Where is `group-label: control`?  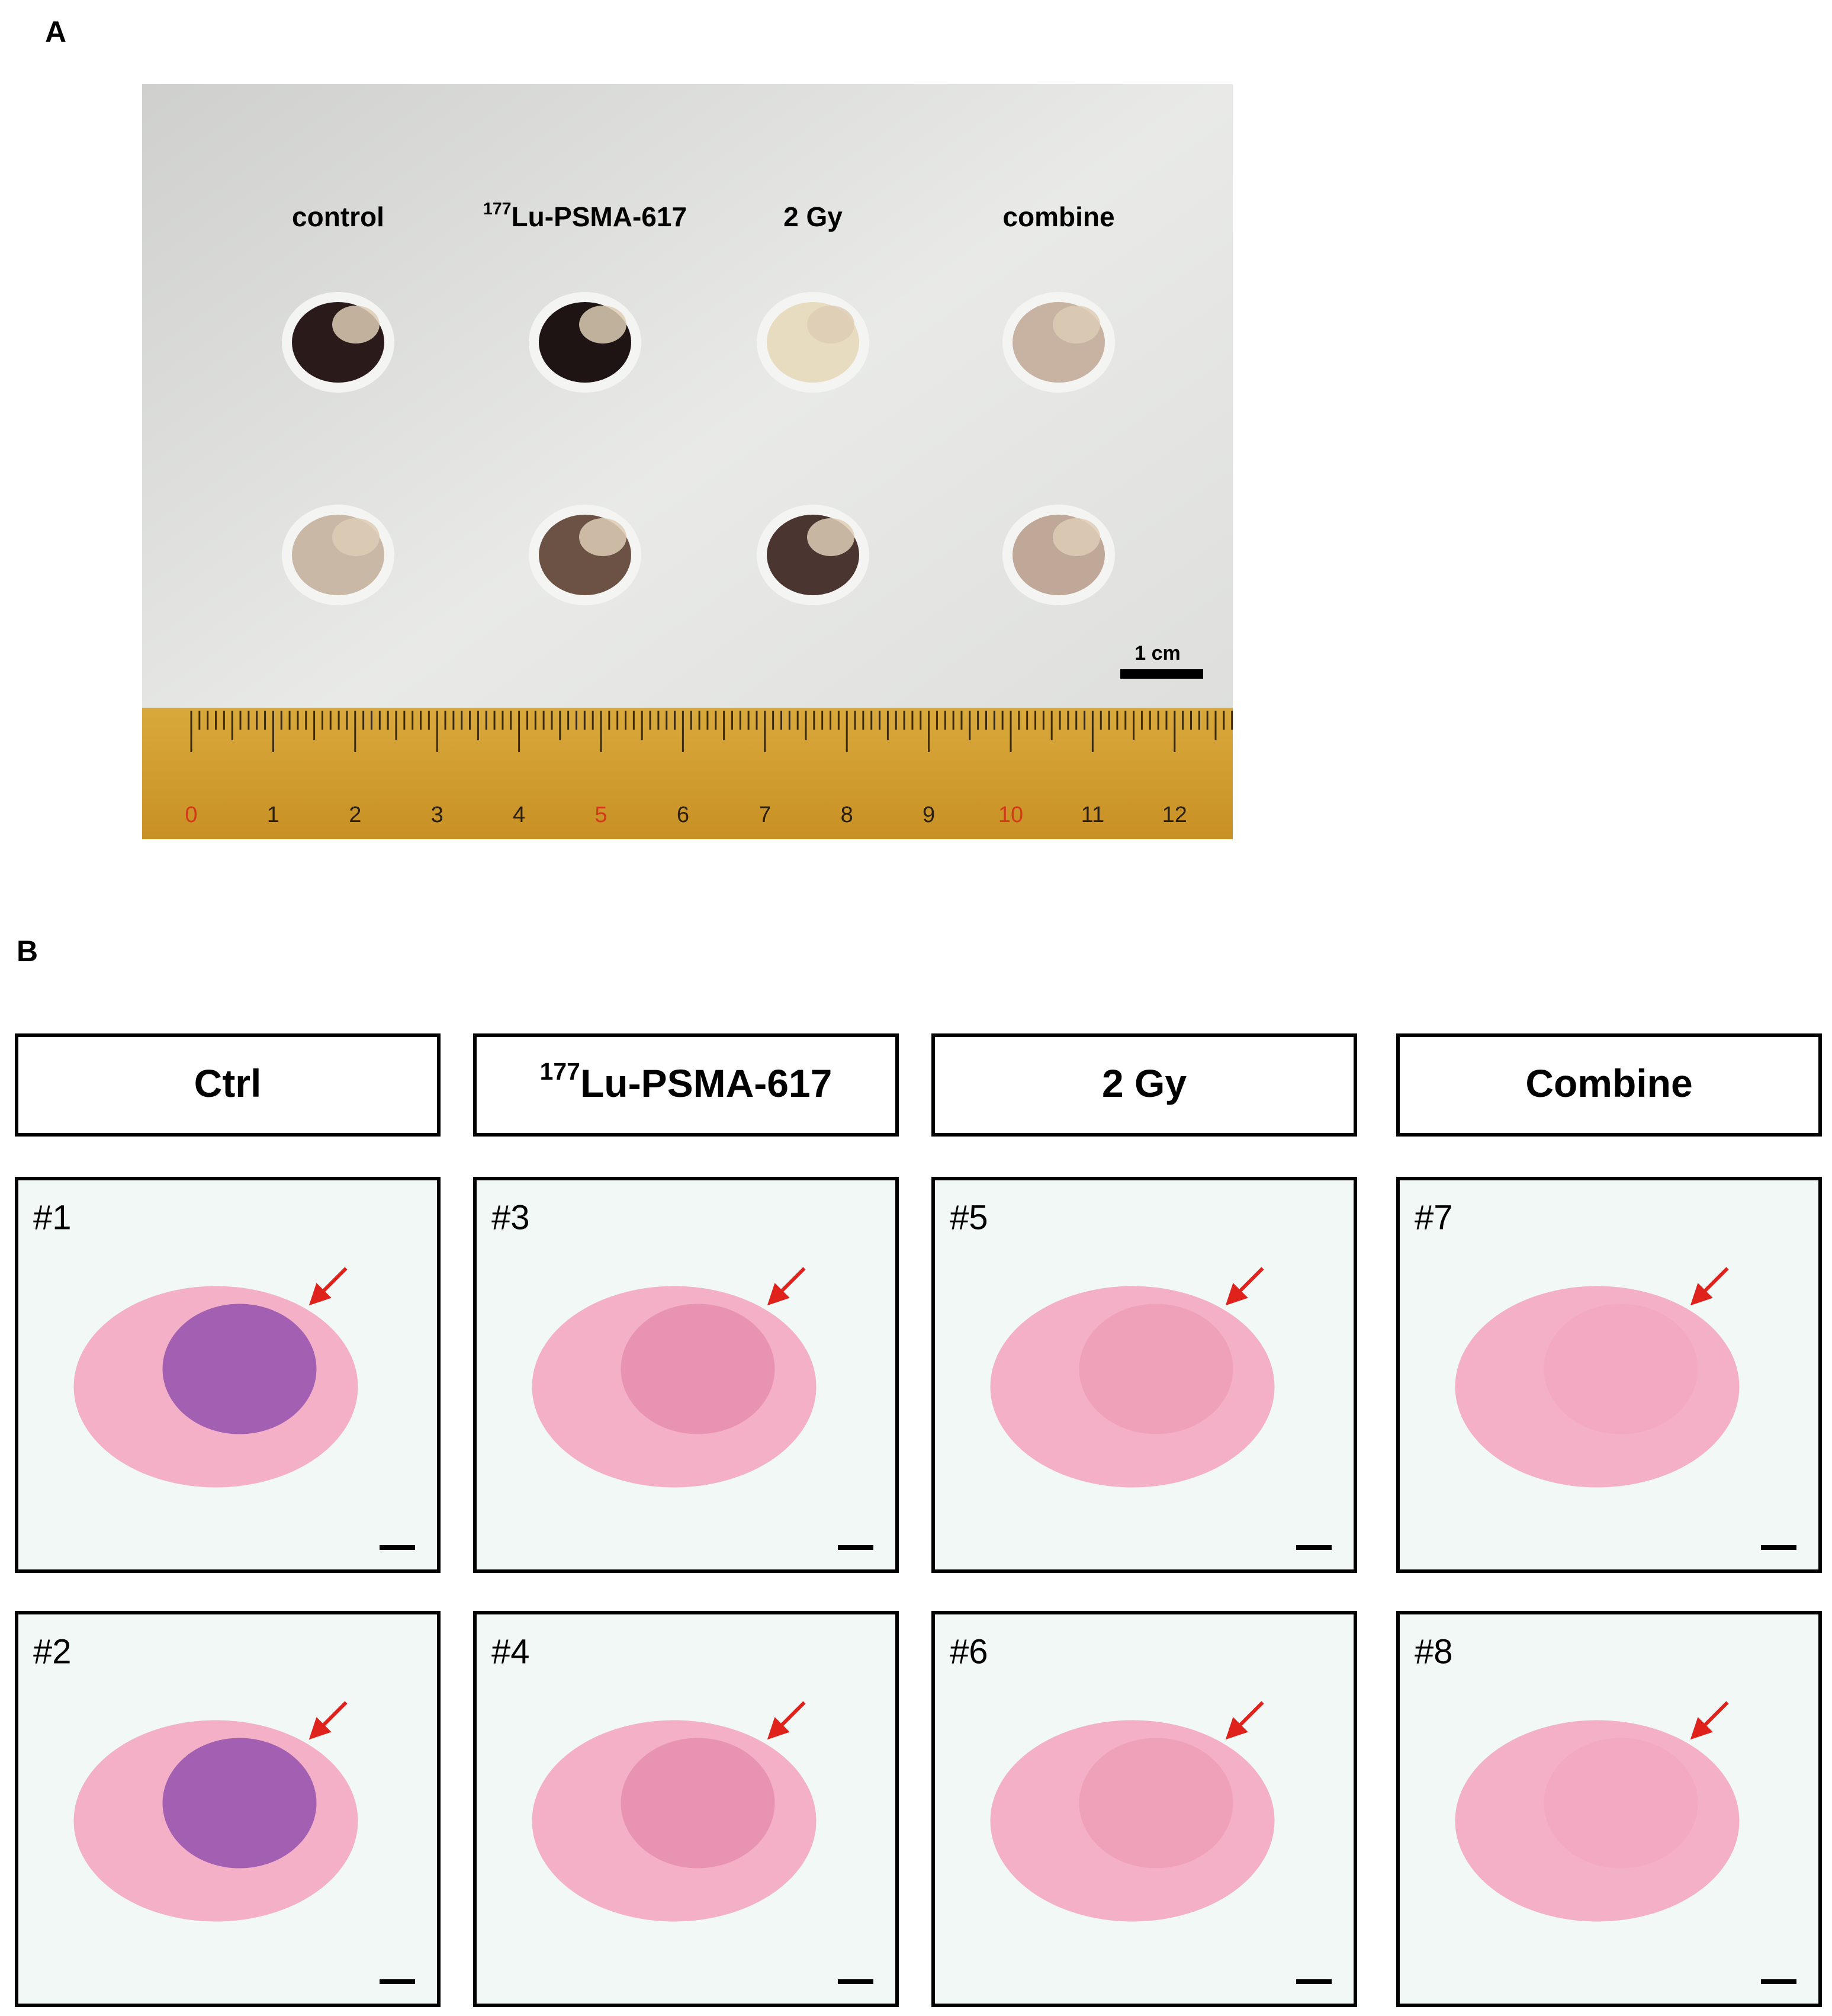
group-label: control is located at coordinates (338, 216).